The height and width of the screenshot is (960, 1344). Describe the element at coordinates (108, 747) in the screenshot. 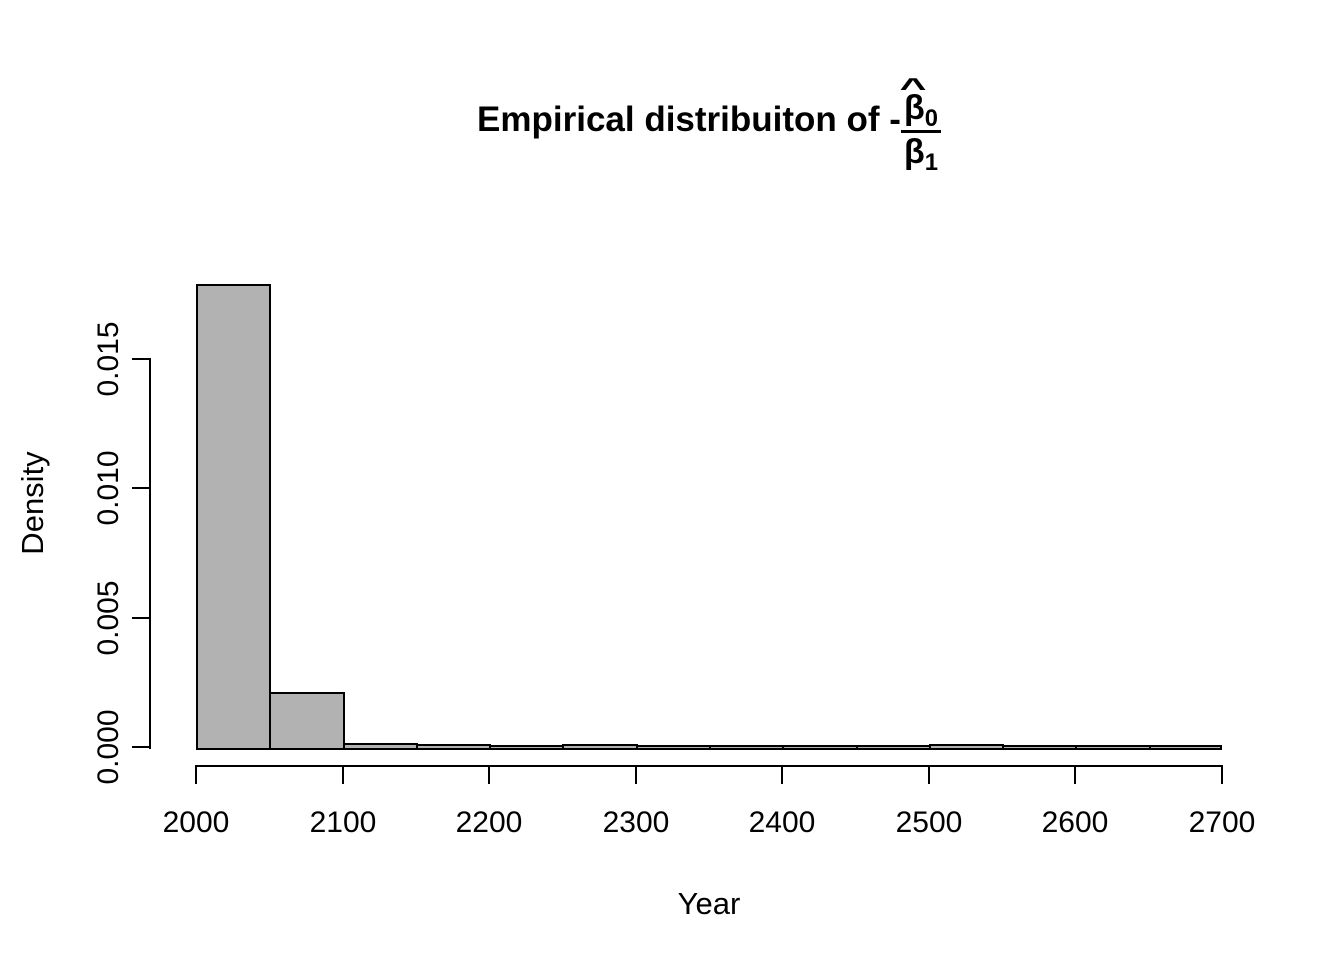

I see `y-tick-label: 0.000` at that location.